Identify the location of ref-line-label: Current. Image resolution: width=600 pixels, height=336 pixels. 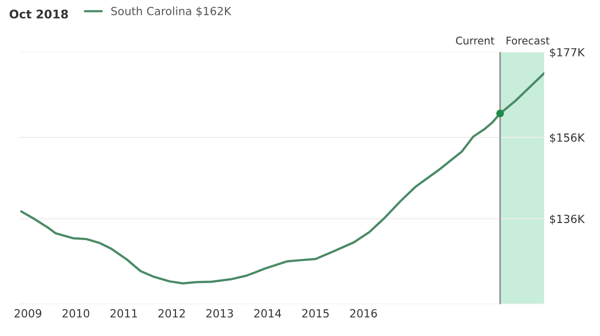
(475, 40).